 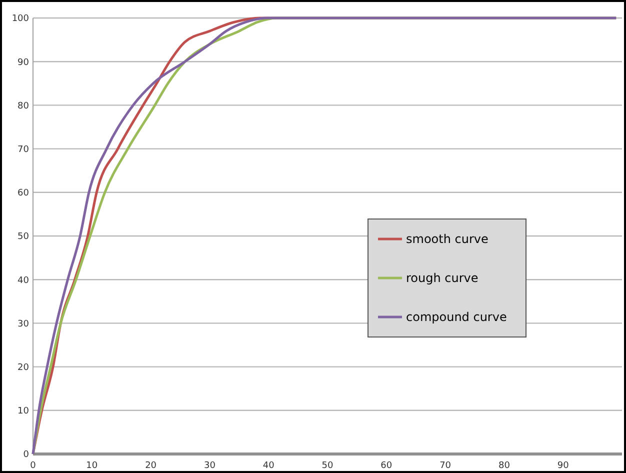 What do you see at coordinates (210, 466) in the screenshot?
I see `x-tick-label: 30` at bounding box center [210, 466].